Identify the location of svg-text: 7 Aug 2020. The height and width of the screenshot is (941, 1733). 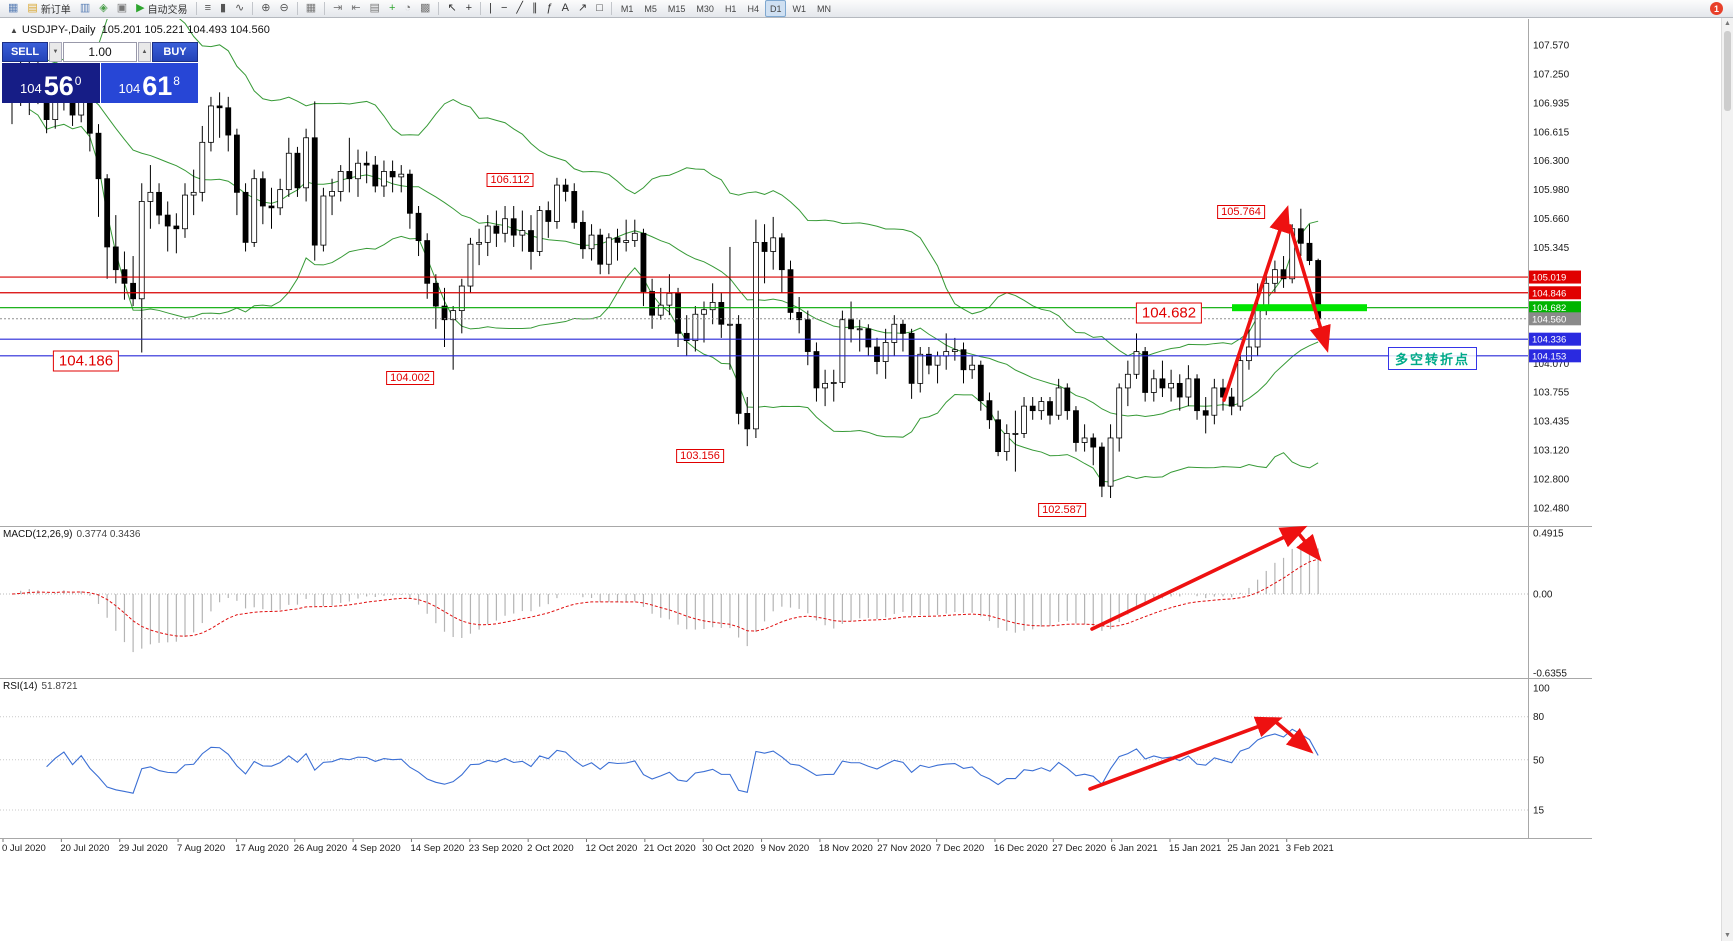
(201, 848).